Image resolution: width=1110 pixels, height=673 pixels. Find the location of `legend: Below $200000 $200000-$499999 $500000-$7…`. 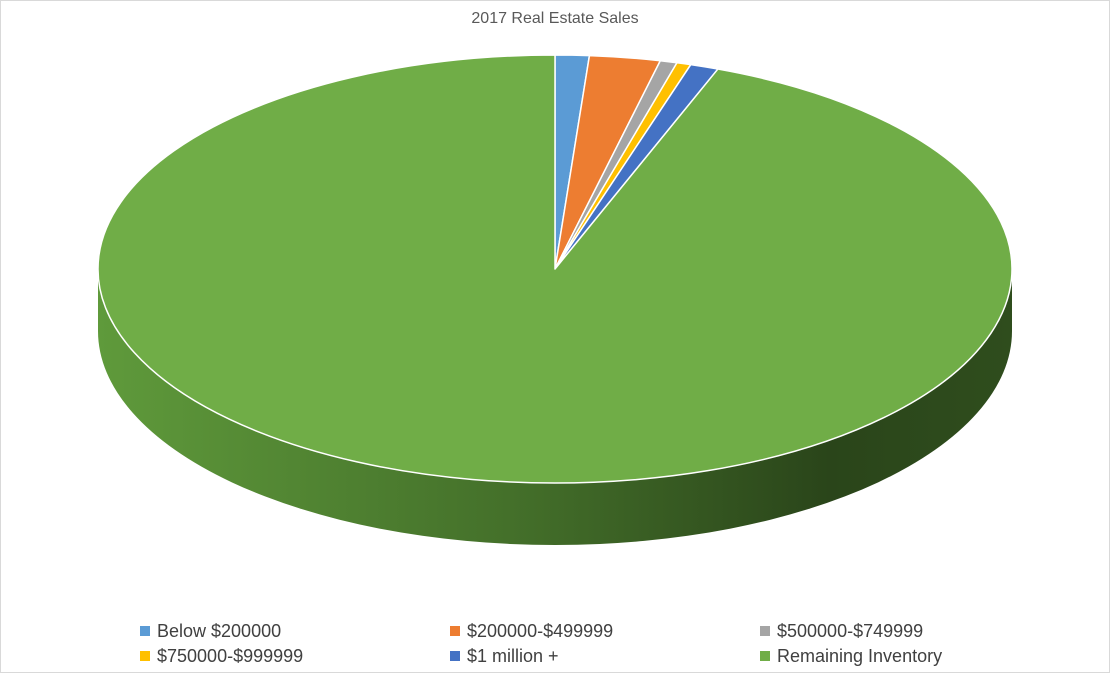

legend: Below $200000 $200000-$499999 $500000-$7… is located at coordinates (610, 643).